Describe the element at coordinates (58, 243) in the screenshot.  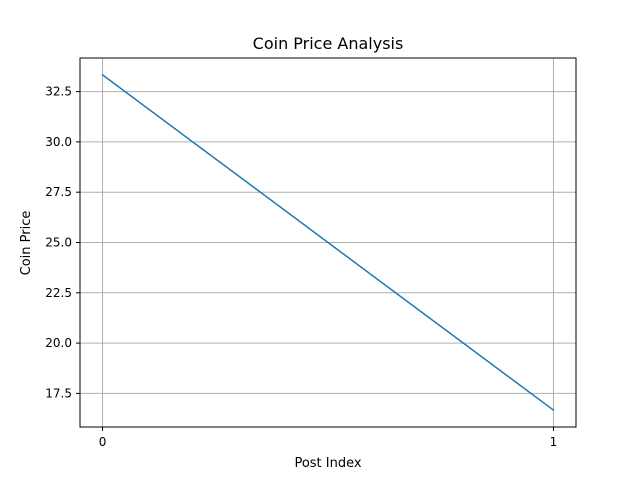
I see `y-tick-label: 25.0` at that location.